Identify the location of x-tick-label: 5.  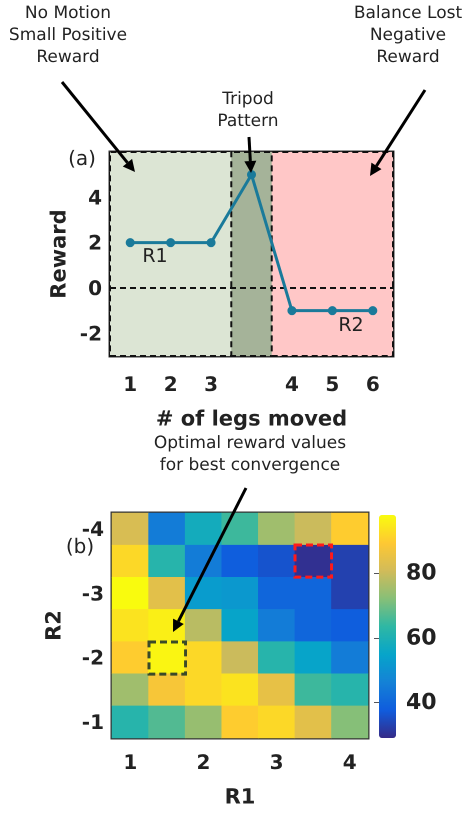
(332, 384).